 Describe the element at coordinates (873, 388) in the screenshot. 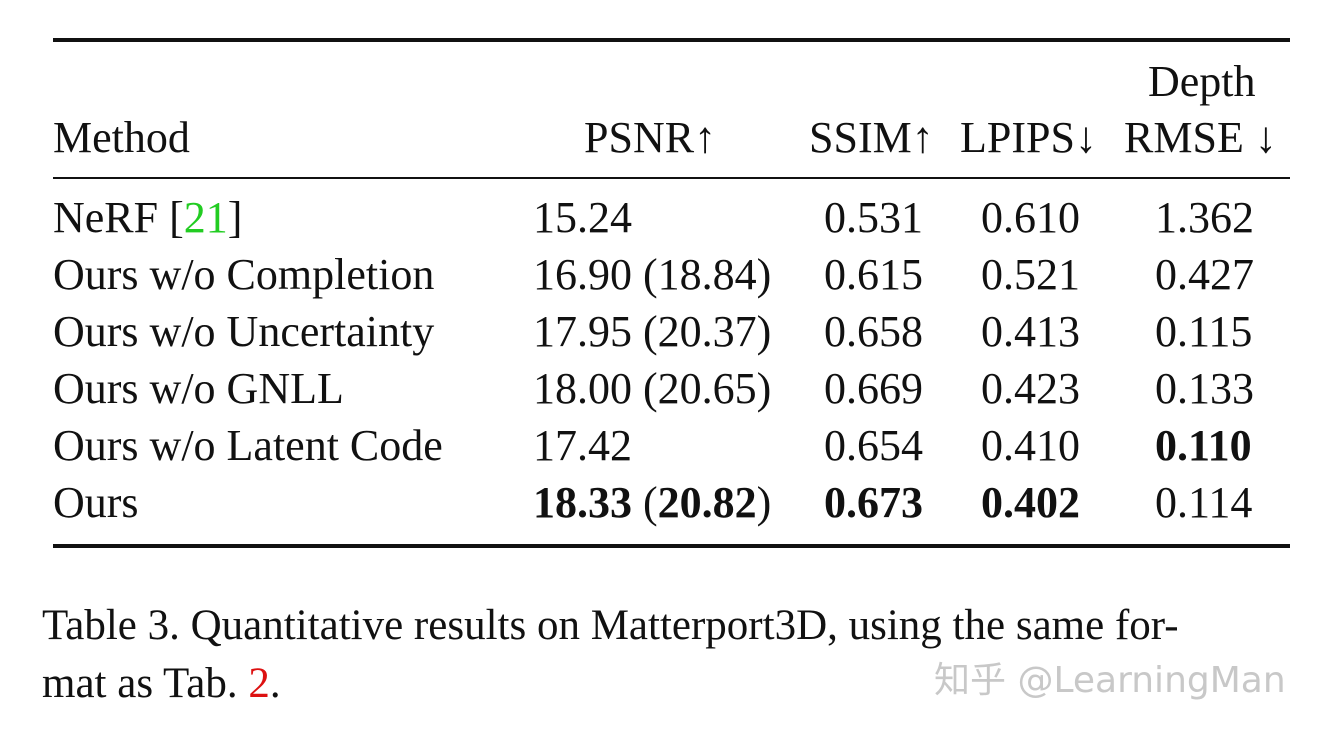

I see `row-gnll-ssim: 0.669` at that location.